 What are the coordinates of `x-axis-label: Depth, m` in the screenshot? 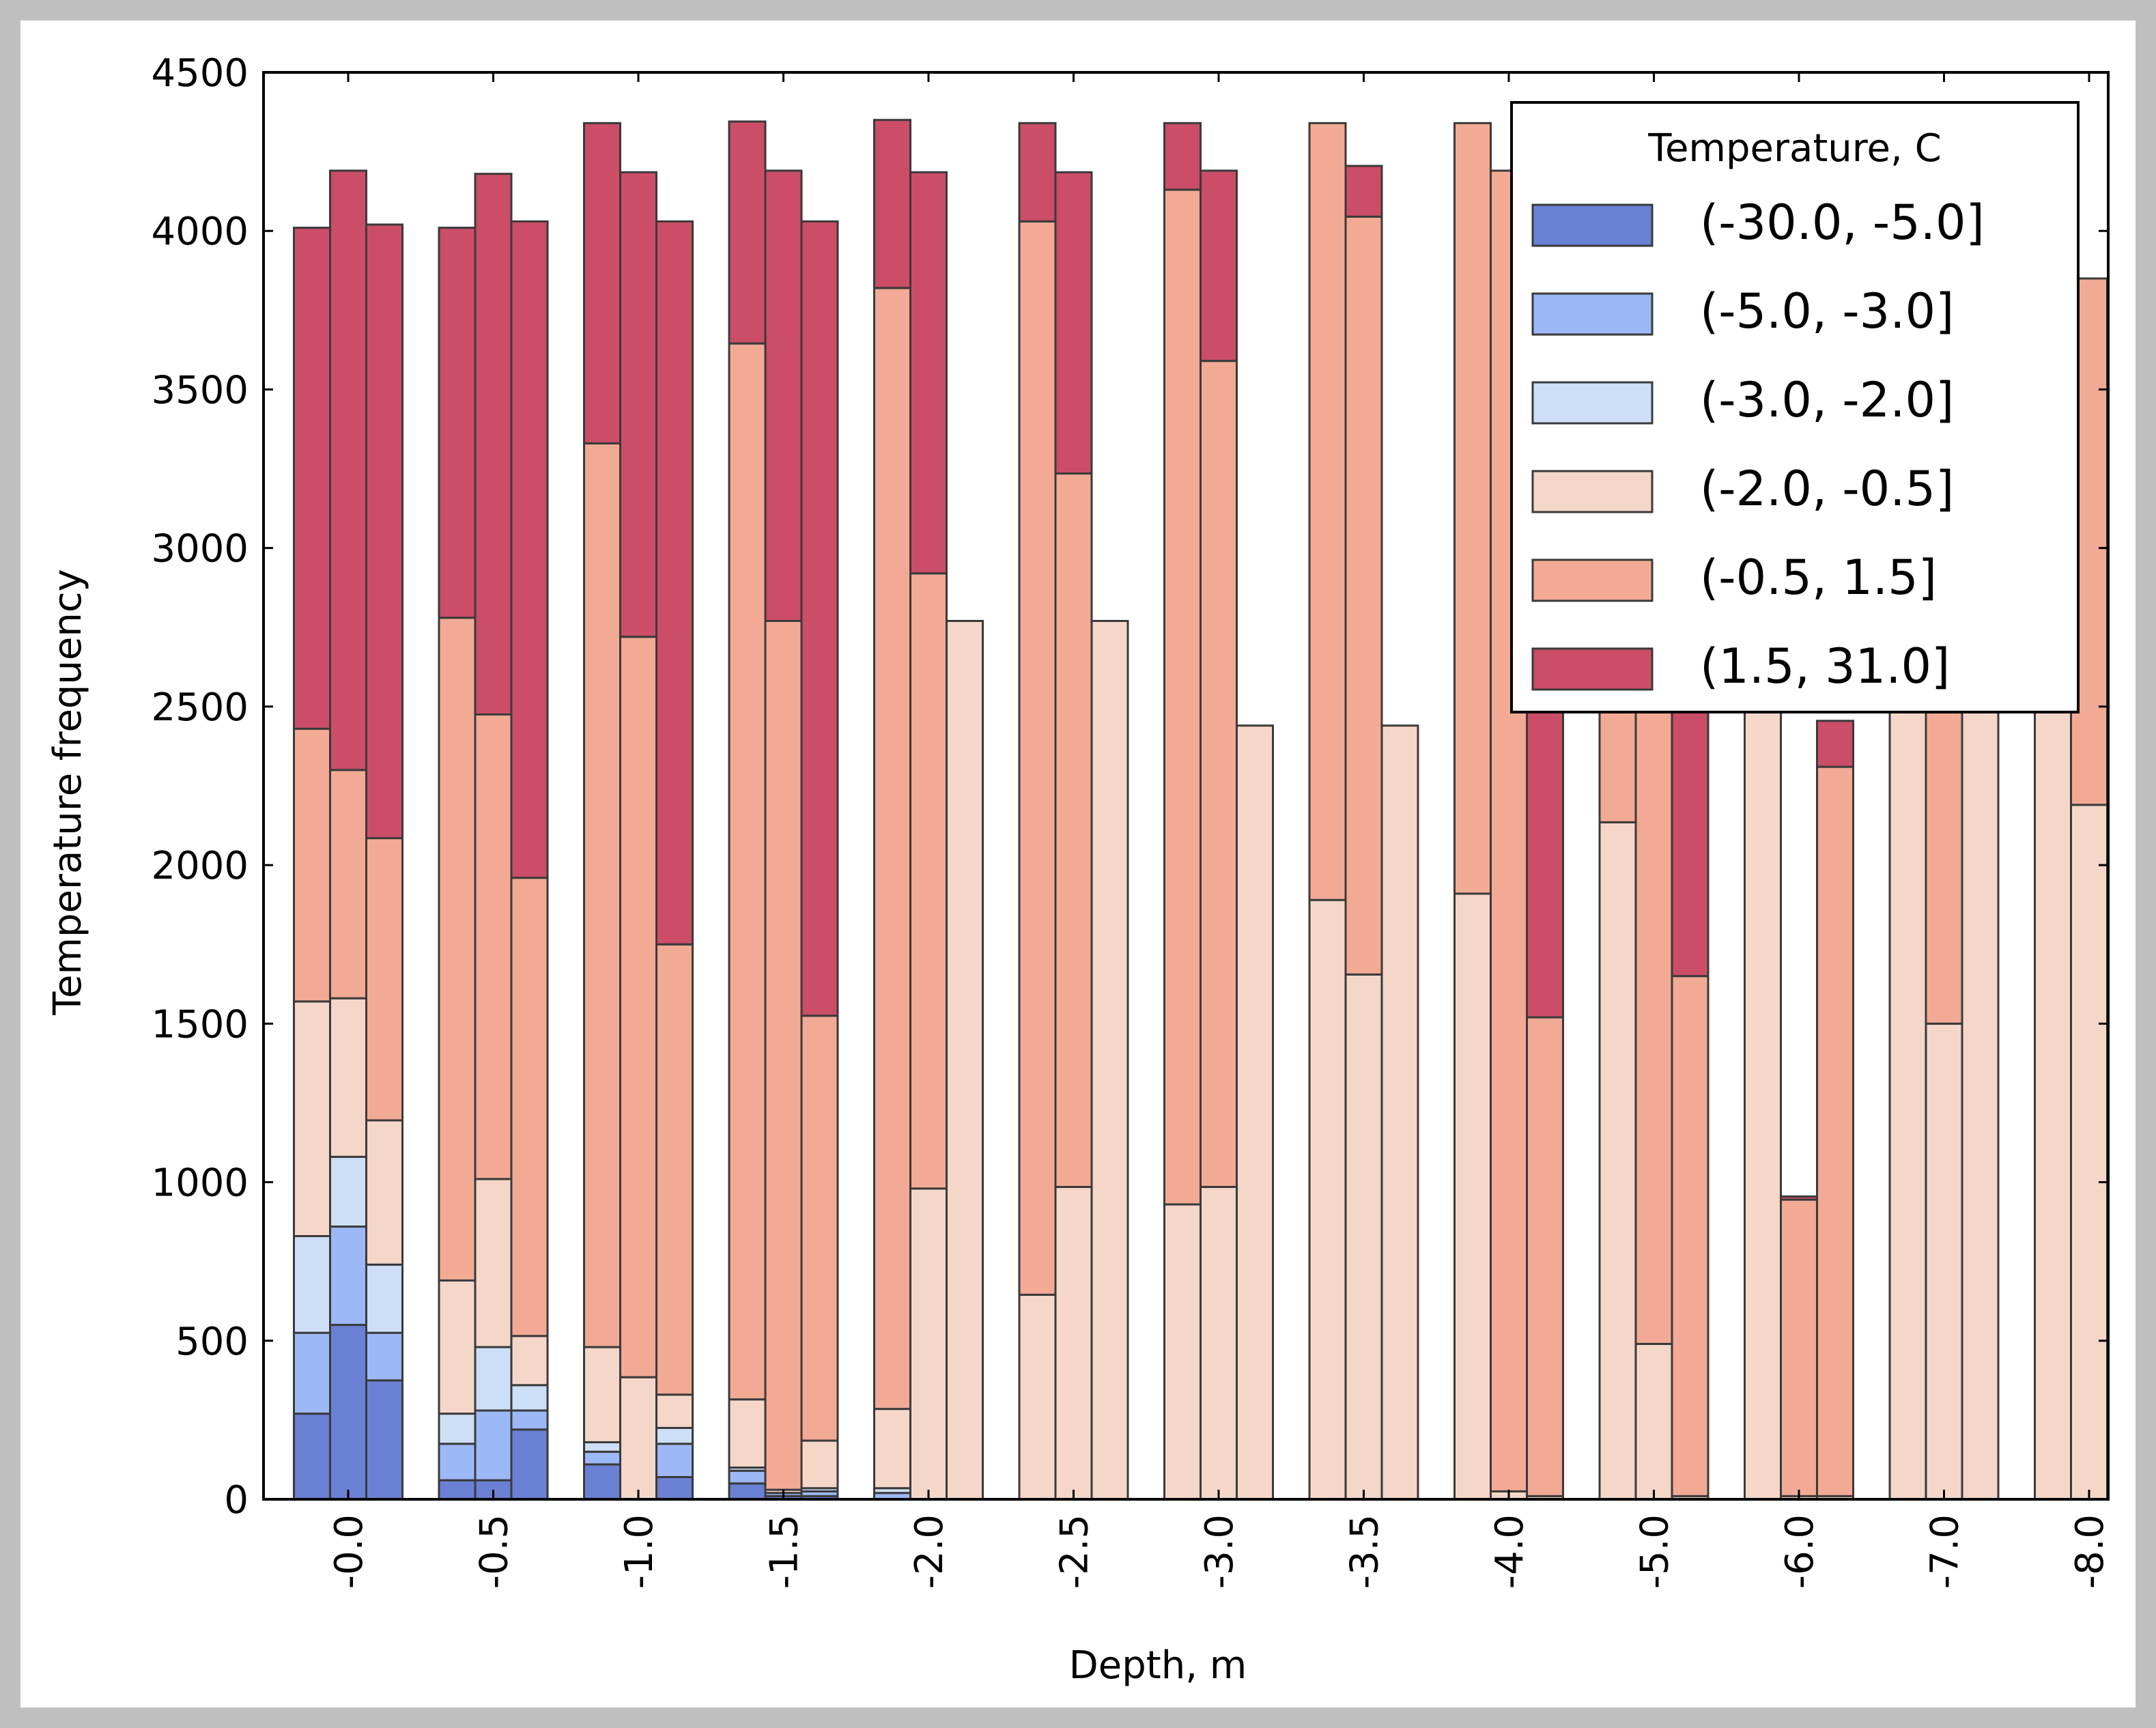 It's located at (1158, 1665).